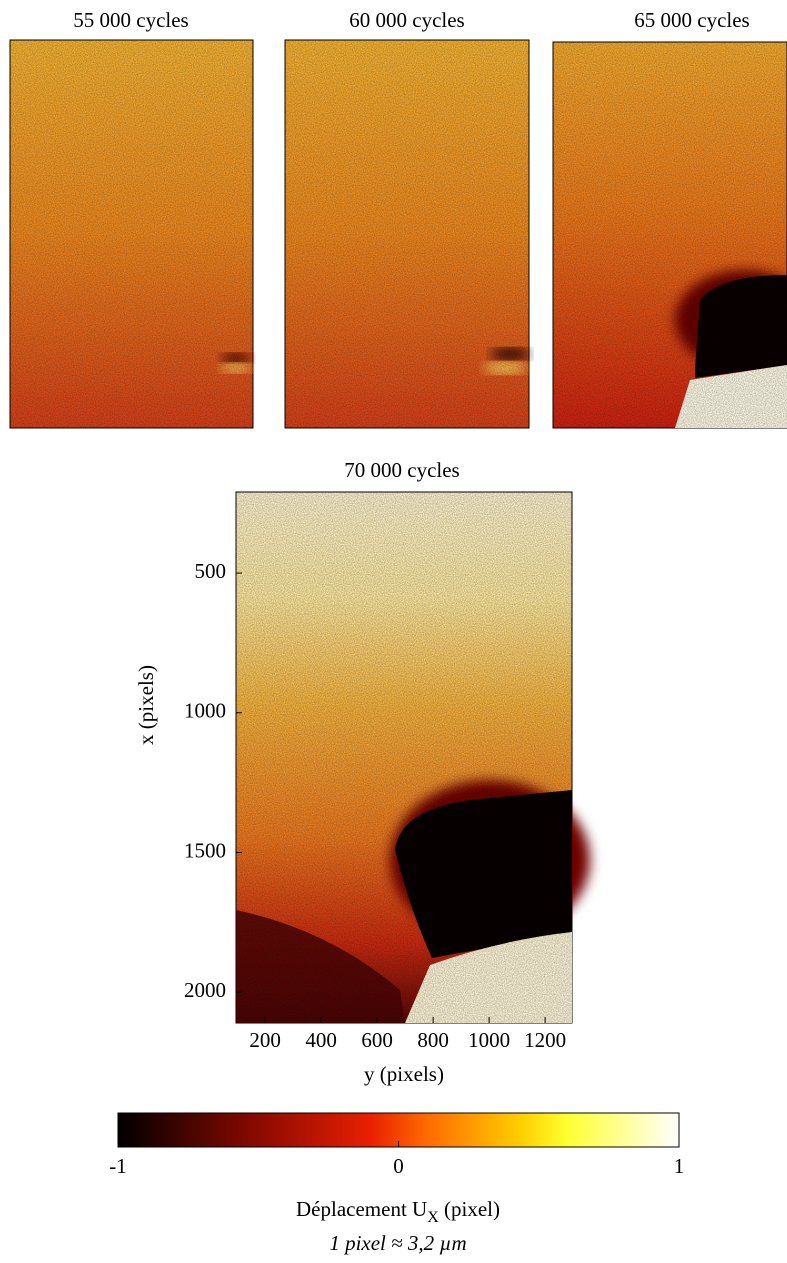  What do you see at coordinates (205, 850) in the screenshot?
I see `y-tick-label: 1500` at bounding box center [205, 850].